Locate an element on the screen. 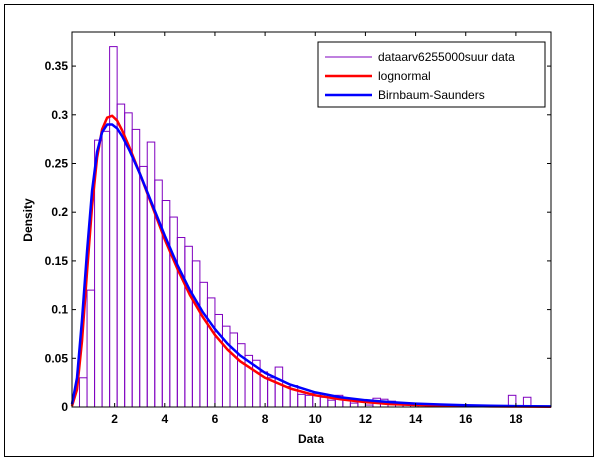 The height and width of the screenshot is (463, 601). y-tick-label: 0.15 is located at coordinates (57, 261).